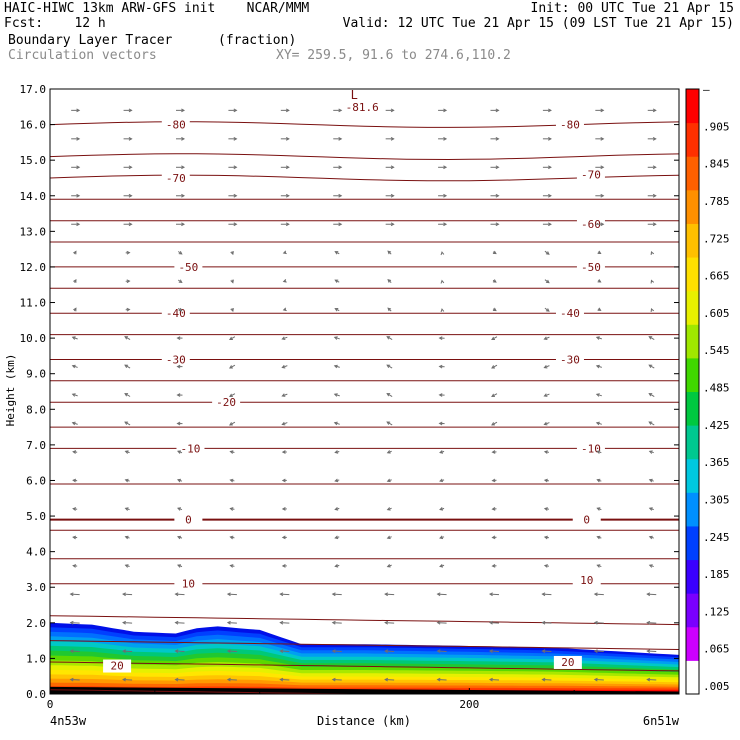 The image size is (740, 740). What do you see at coordinates (36, 374) in the screenshot?
I see `y-tick-label: 9.0` at bounding box center [36, 374].